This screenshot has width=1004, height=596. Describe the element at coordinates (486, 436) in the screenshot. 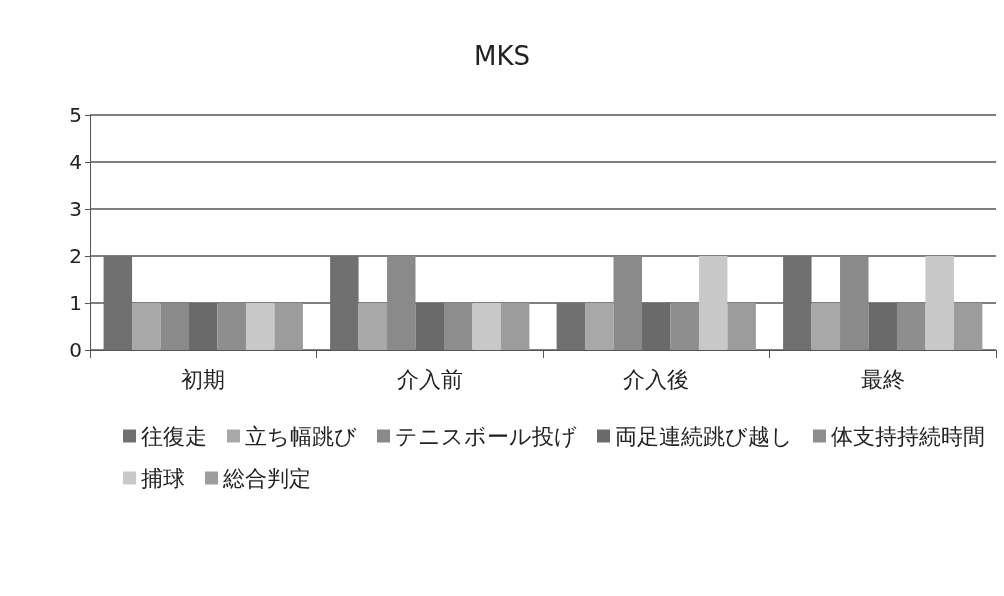

I see `legend-label: テニスボール投げ` at that location.